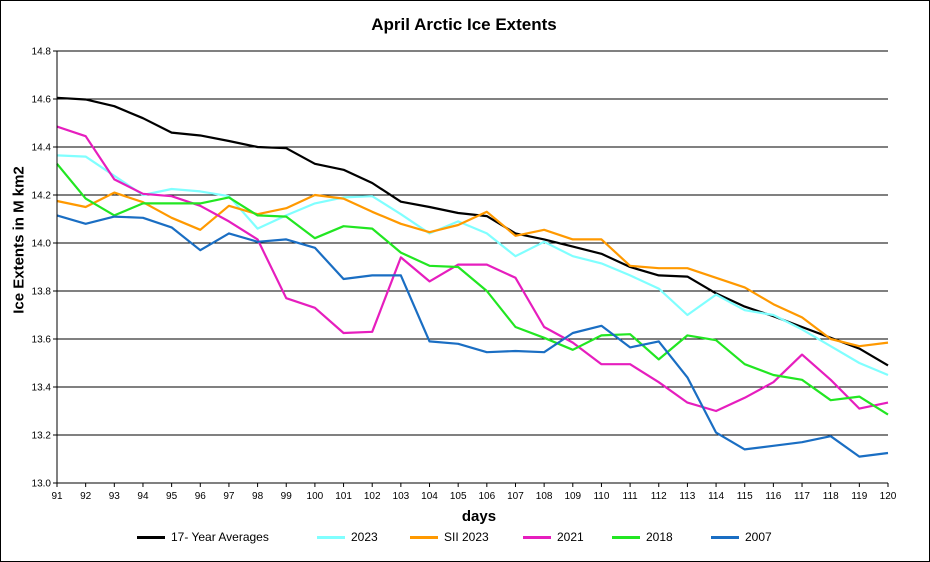  Describe the element at coordinates (42, 100) in the screenshot. I see `y-tick-label: 14.6` at that location.